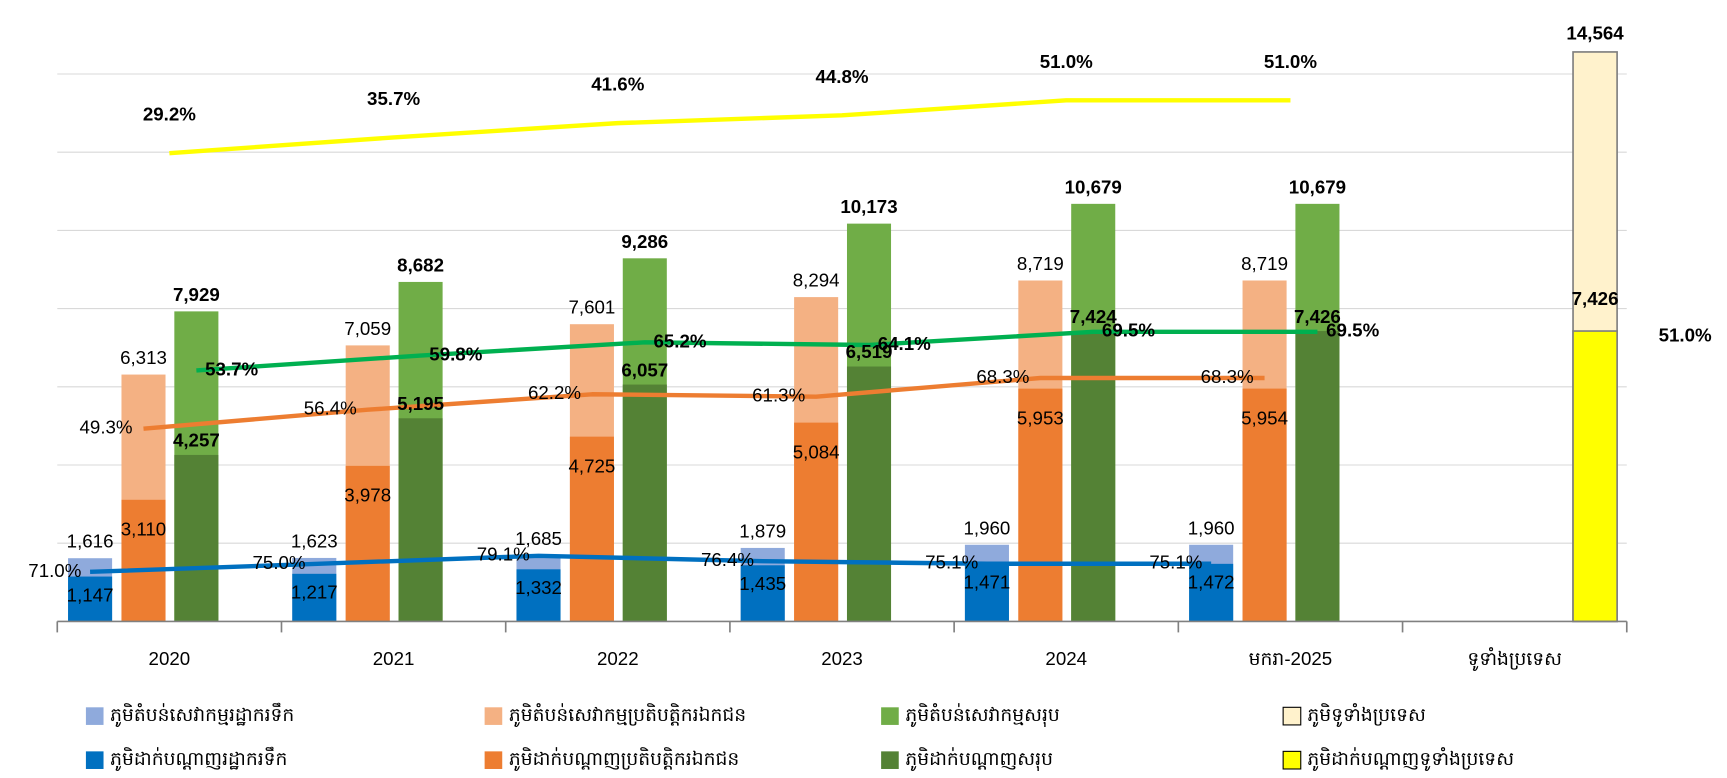 This screenshot has width=1727, height=778. Describe the element at coordinates (1264, 417) in the screenshot. I see `bar-value-label: 5,954` at that location.